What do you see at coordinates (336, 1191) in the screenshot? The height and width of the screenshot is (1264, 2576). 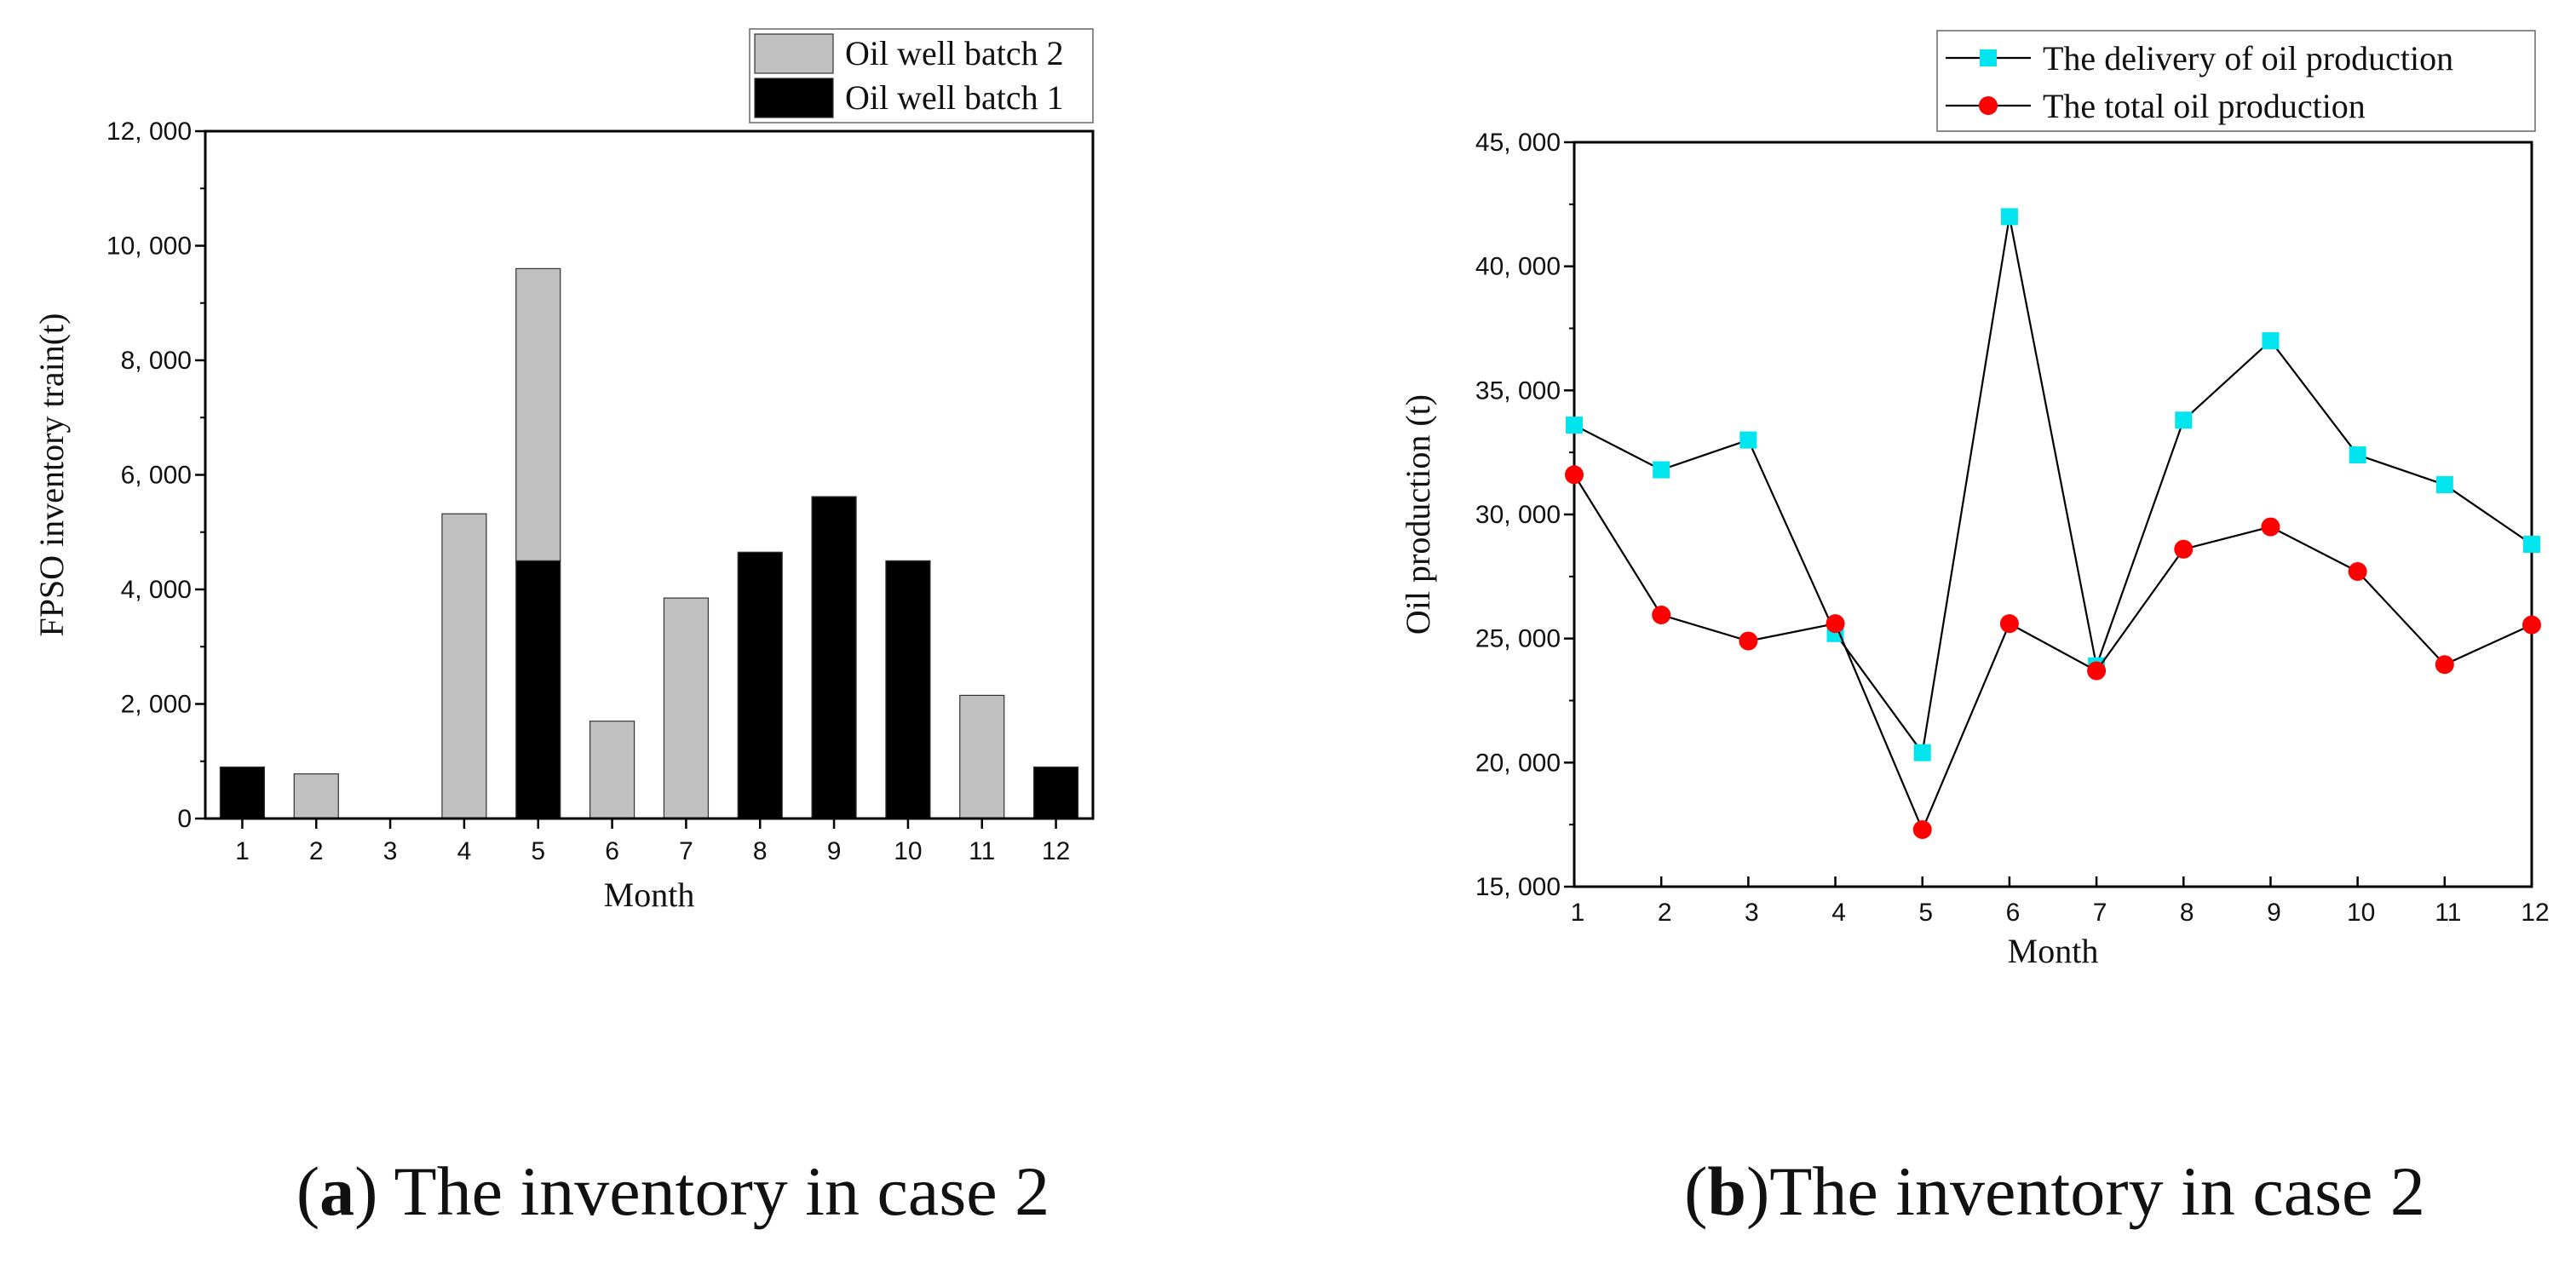 I see `caption-letter: a` at bounding box center [336, 1191].